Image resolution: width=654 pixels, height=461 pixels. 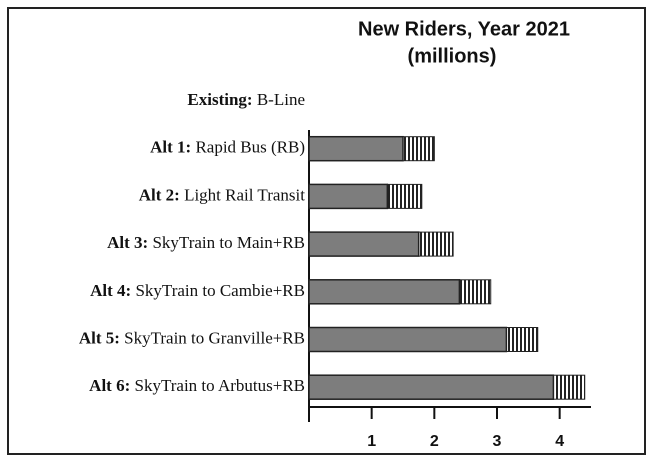 I want to click on category-label: Alt 3: SkyTrain to Main+RB, so click(x=206, y=242).